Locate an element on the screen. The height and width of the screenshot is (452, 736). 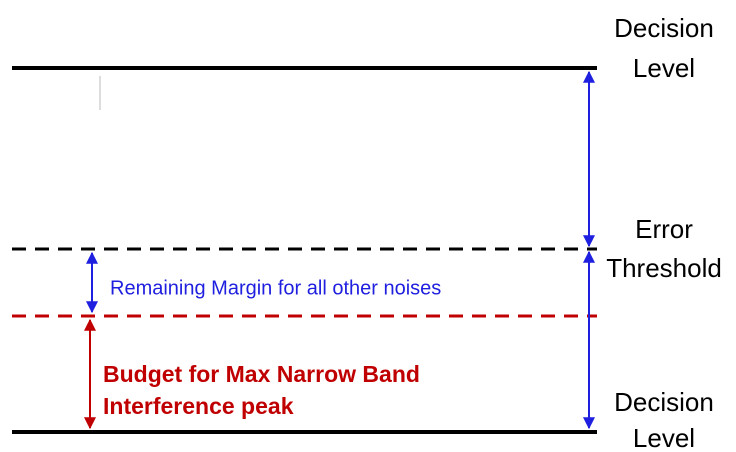
label: Threshold is located at coordinates (664, 268).